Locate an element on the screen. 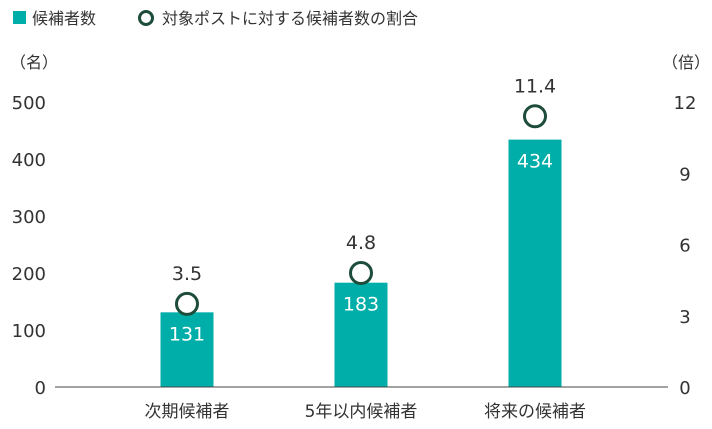  bar-value-label: 183 is located at coordinates (361, 305).